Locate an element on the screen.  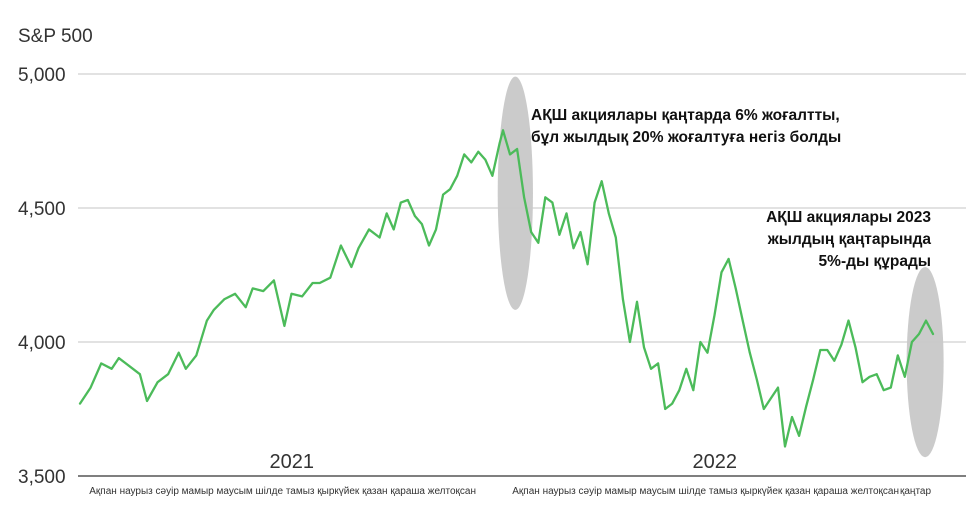
annotation-line: 5%-ды құрады is located at coordinates (875, 261).